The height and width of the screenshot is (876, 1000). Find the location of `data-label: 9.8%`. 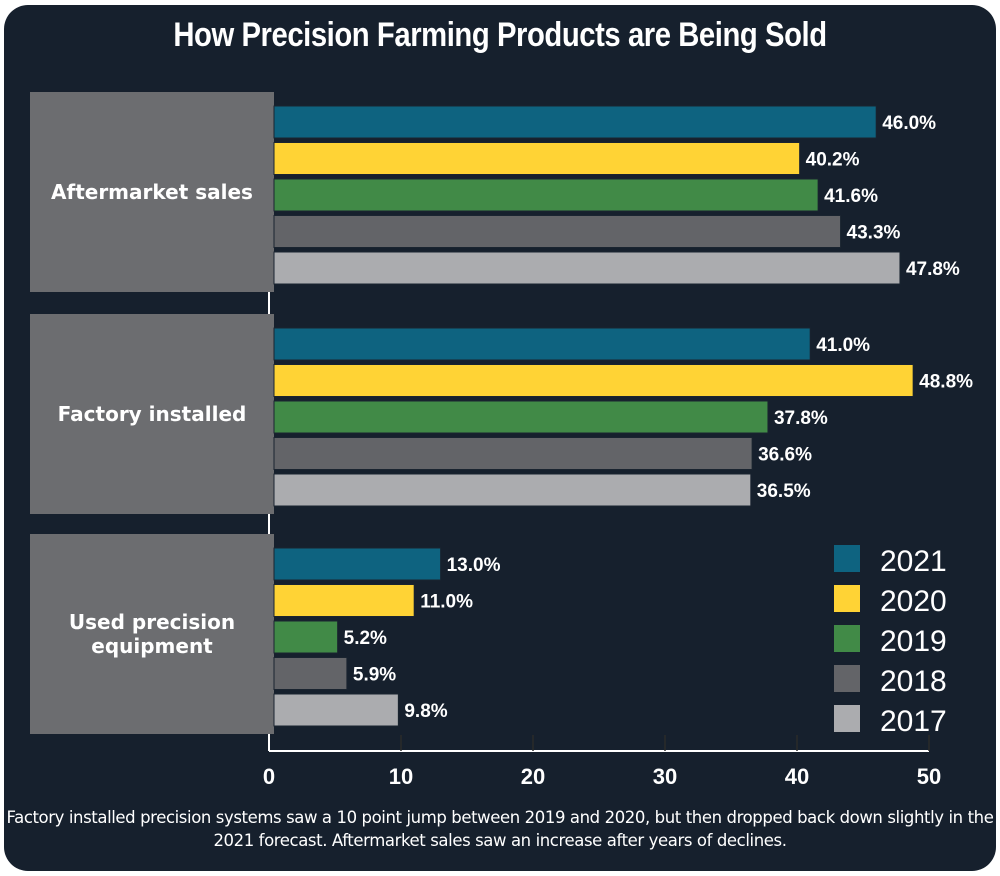

data-label: 9.8% is located at coordinates (425, 711).